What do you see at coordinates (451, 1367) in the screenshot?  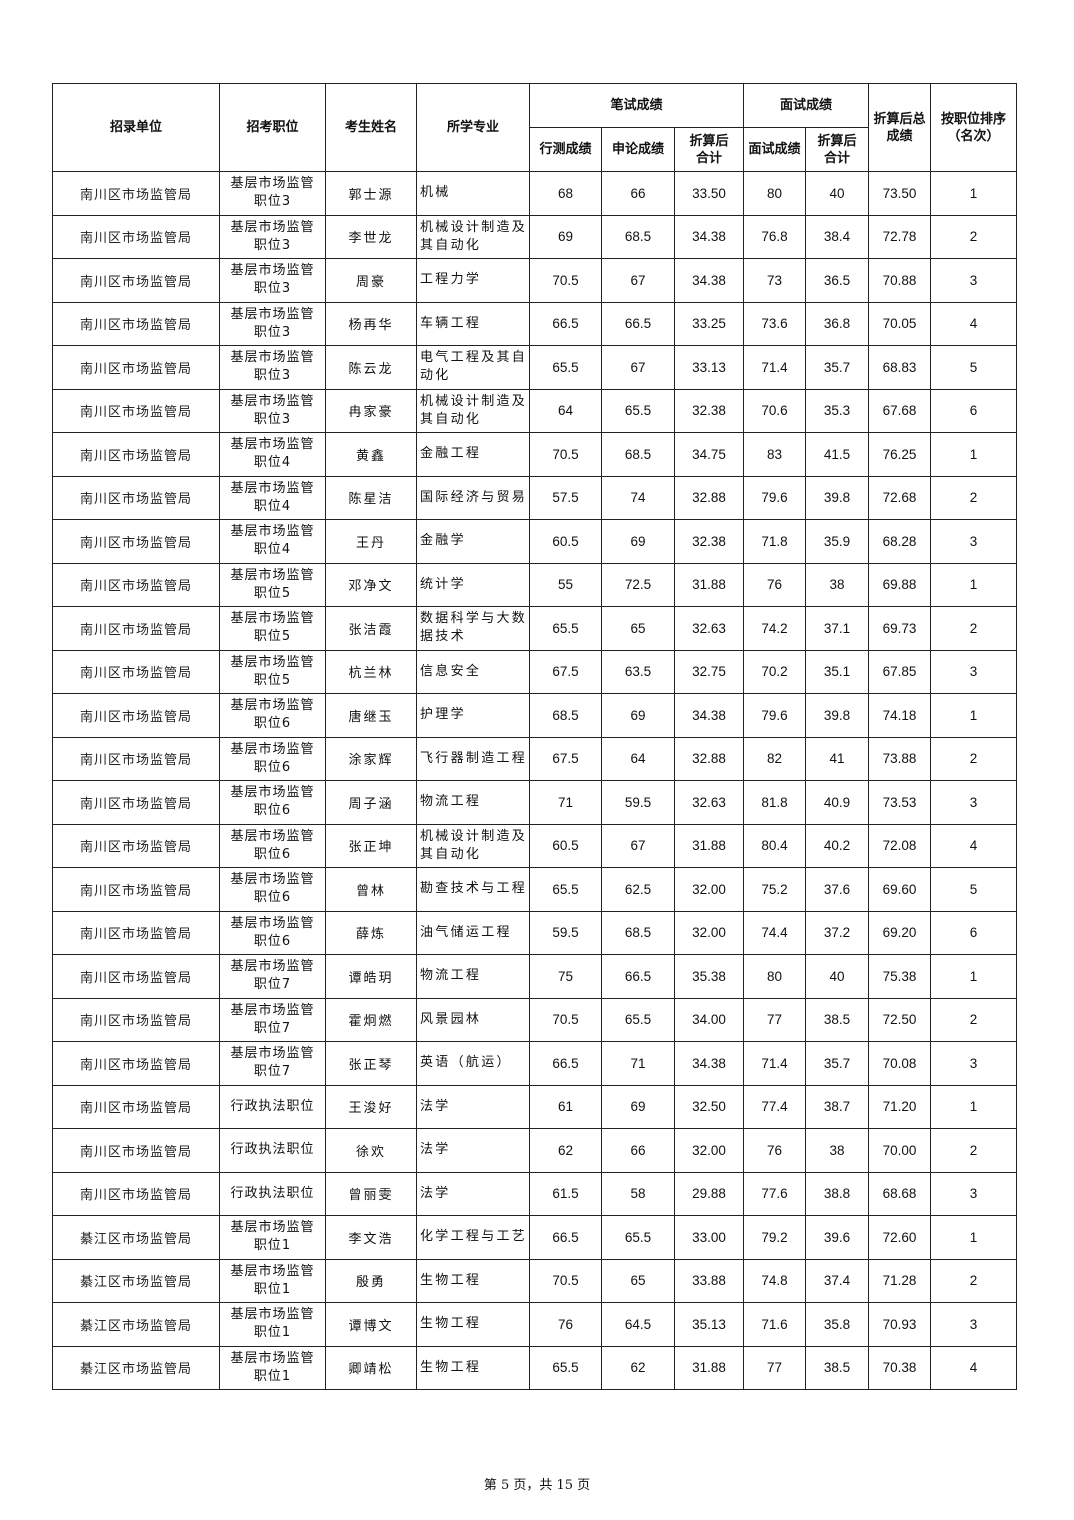 I see `major-text: 生物工程` at bounding box center [451, 1367].